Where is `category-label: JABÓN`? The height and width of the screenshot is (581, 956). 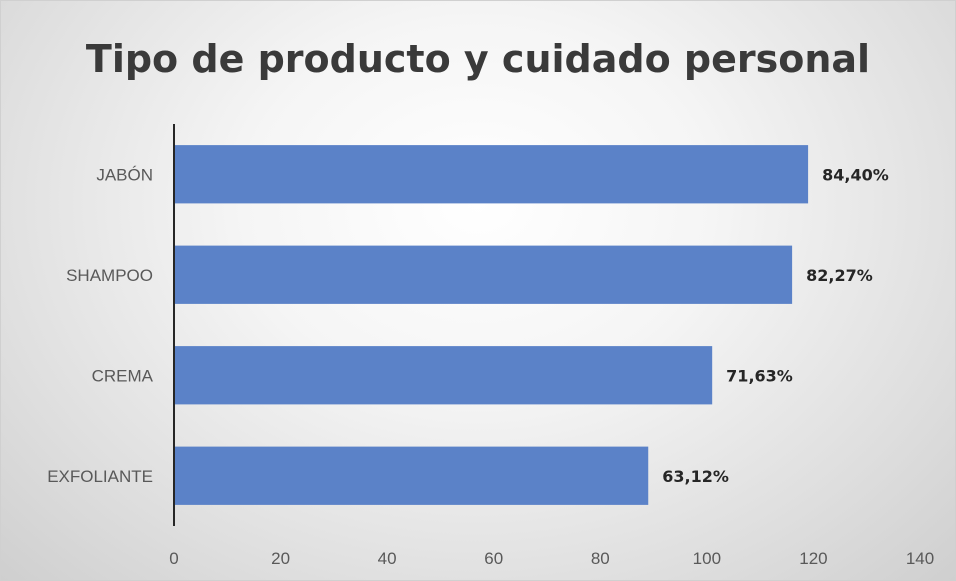 category-label: JABÓN is located at coordinates (124, 174).